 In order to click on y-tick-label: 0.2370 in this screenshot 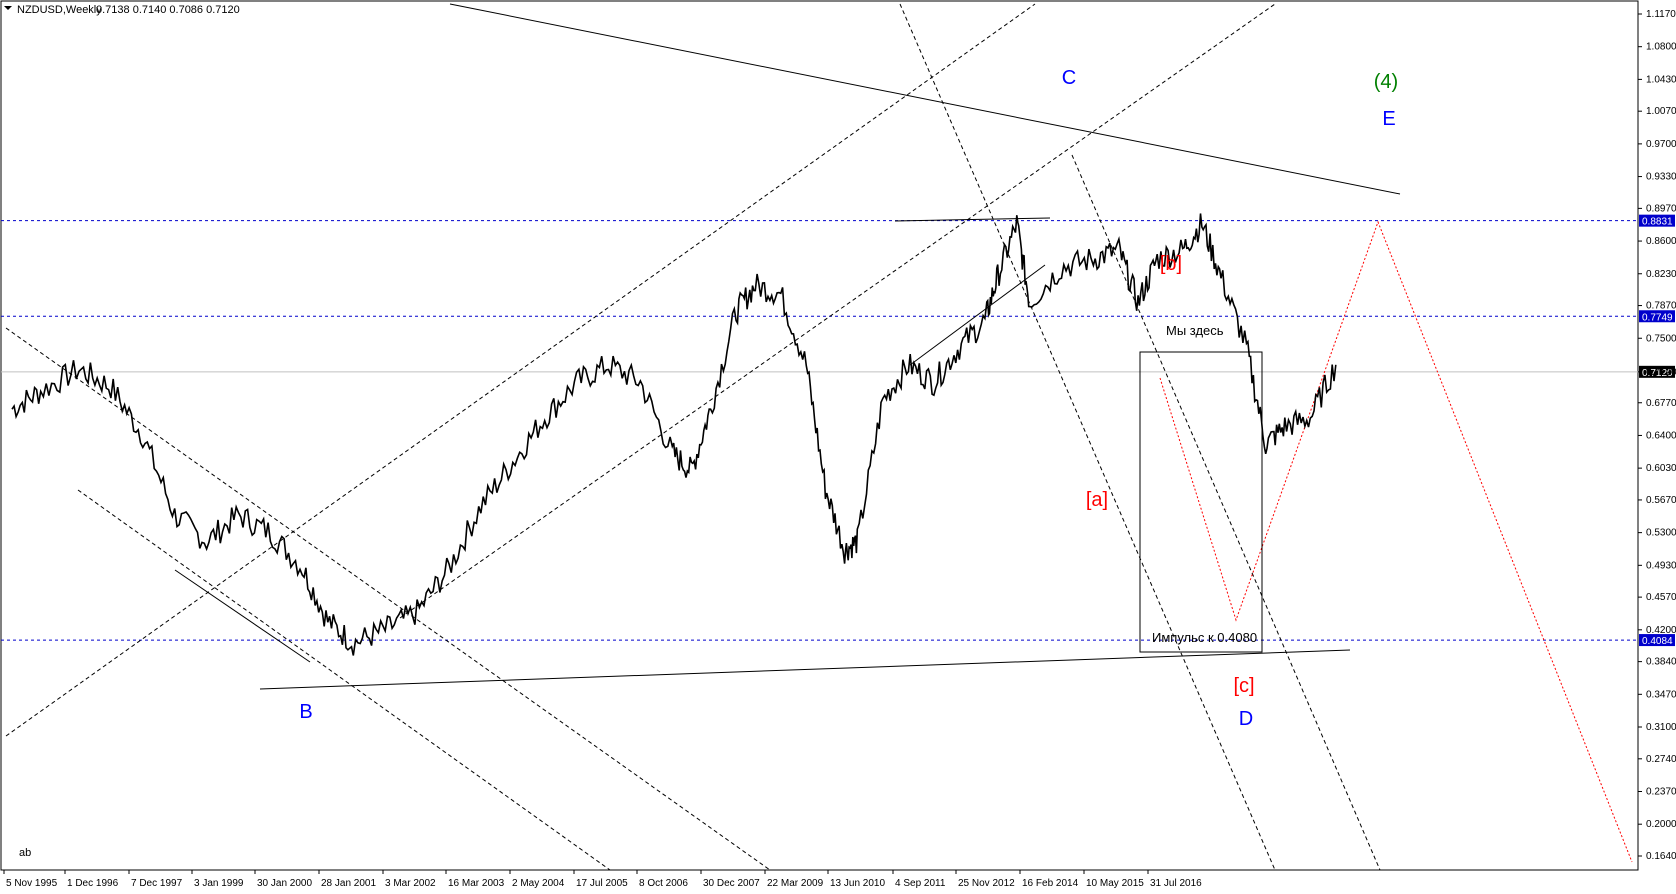, I will do `click(1661, 792)`.